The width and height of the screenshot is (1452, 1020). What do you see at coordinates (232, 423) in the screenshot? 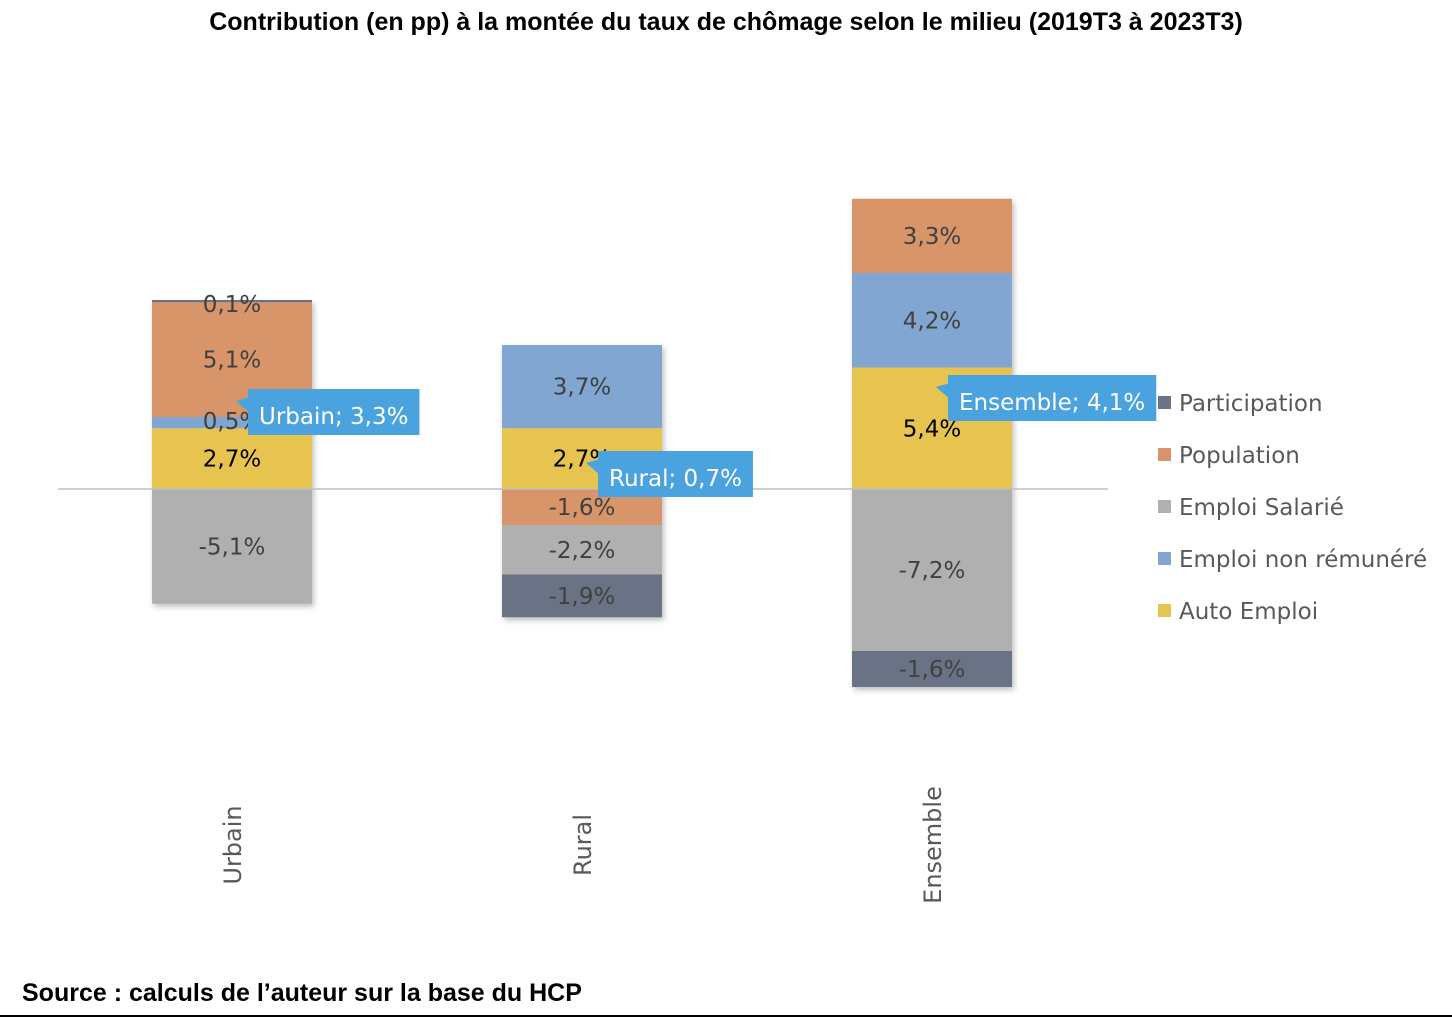
I see `bar-urbain-emploi-non-remunere` at bounding box center [232, 423].